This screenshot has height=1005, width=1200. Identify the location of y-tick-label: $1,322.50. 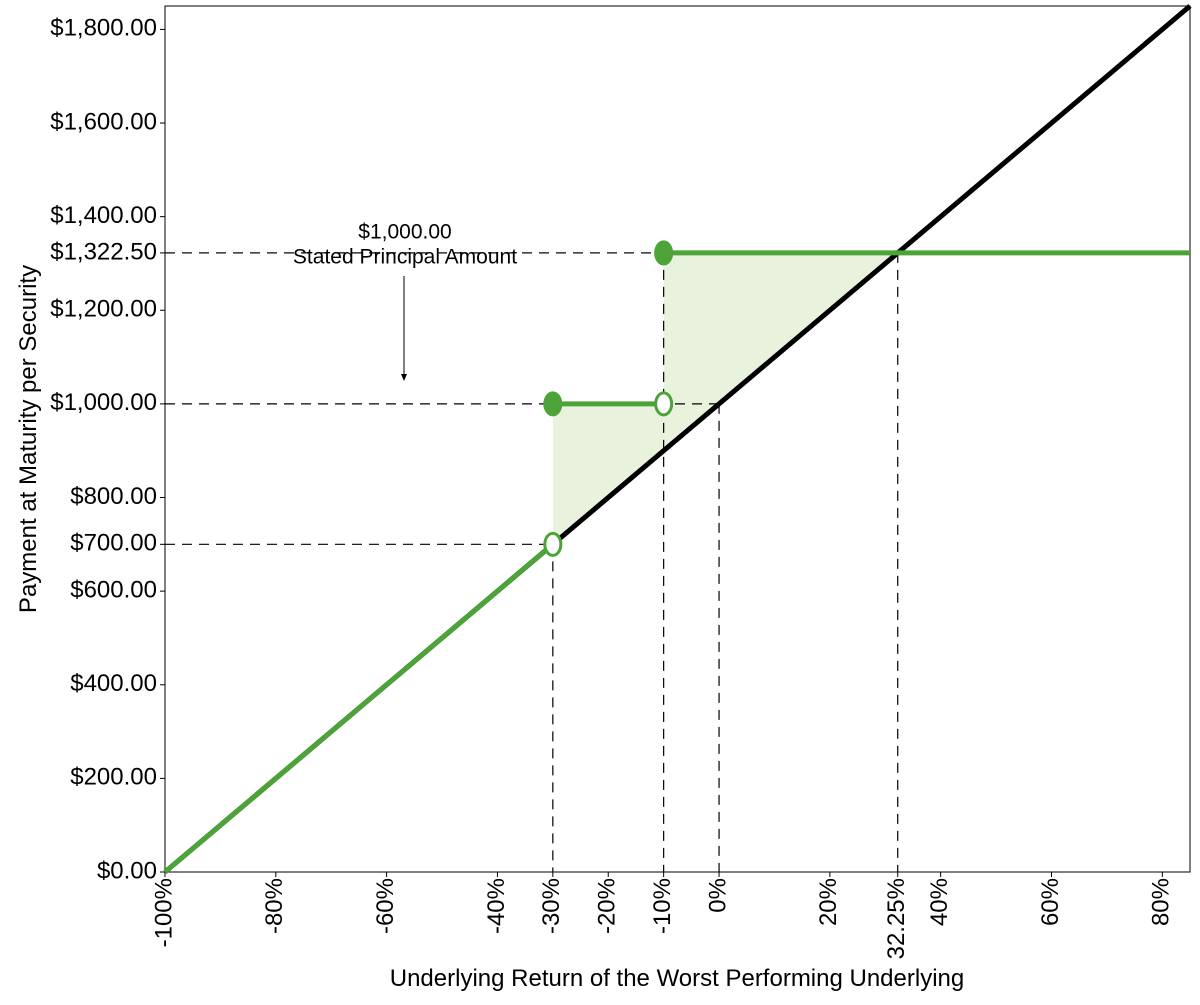
(103, 251).